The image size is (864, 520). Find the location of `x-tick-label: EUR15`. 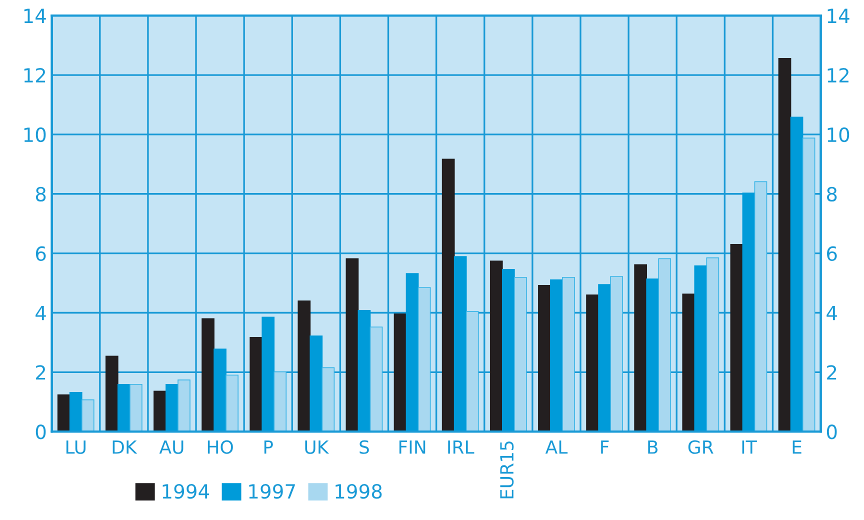

x-tick-label: EUR15 is located at coordinates (507, 470).